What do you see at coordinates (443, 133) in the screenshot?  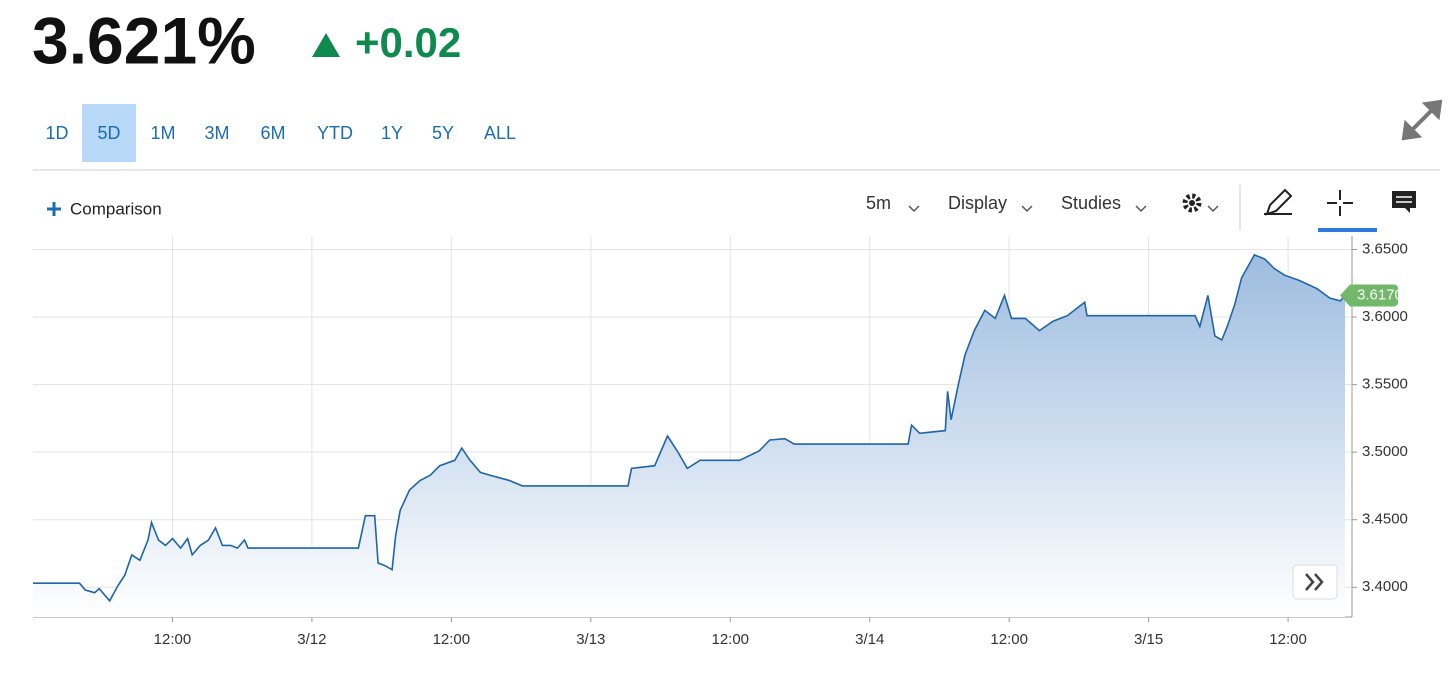 I see `range-tab: 5Y` at bounding box center [443, 133].